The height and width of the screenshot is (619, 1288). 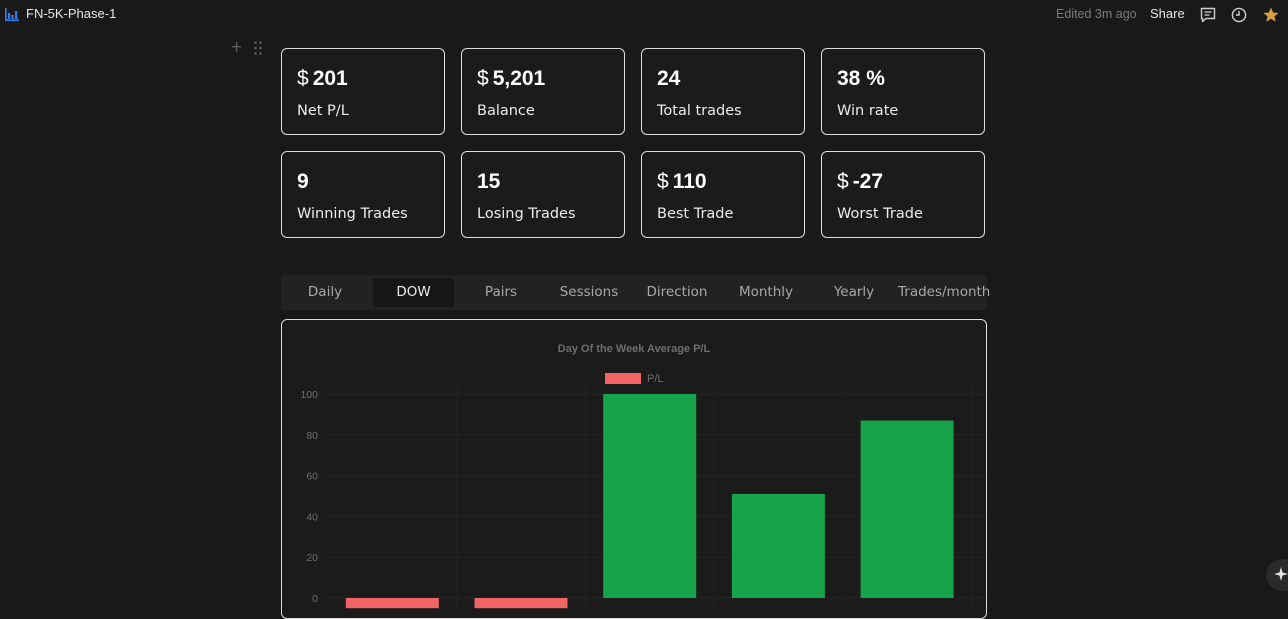 What do you see at coordinates (723, 91) in the screenshot?
I see `stat-card-total-trades: 24 Total trades` at bounding box center [723, 91].